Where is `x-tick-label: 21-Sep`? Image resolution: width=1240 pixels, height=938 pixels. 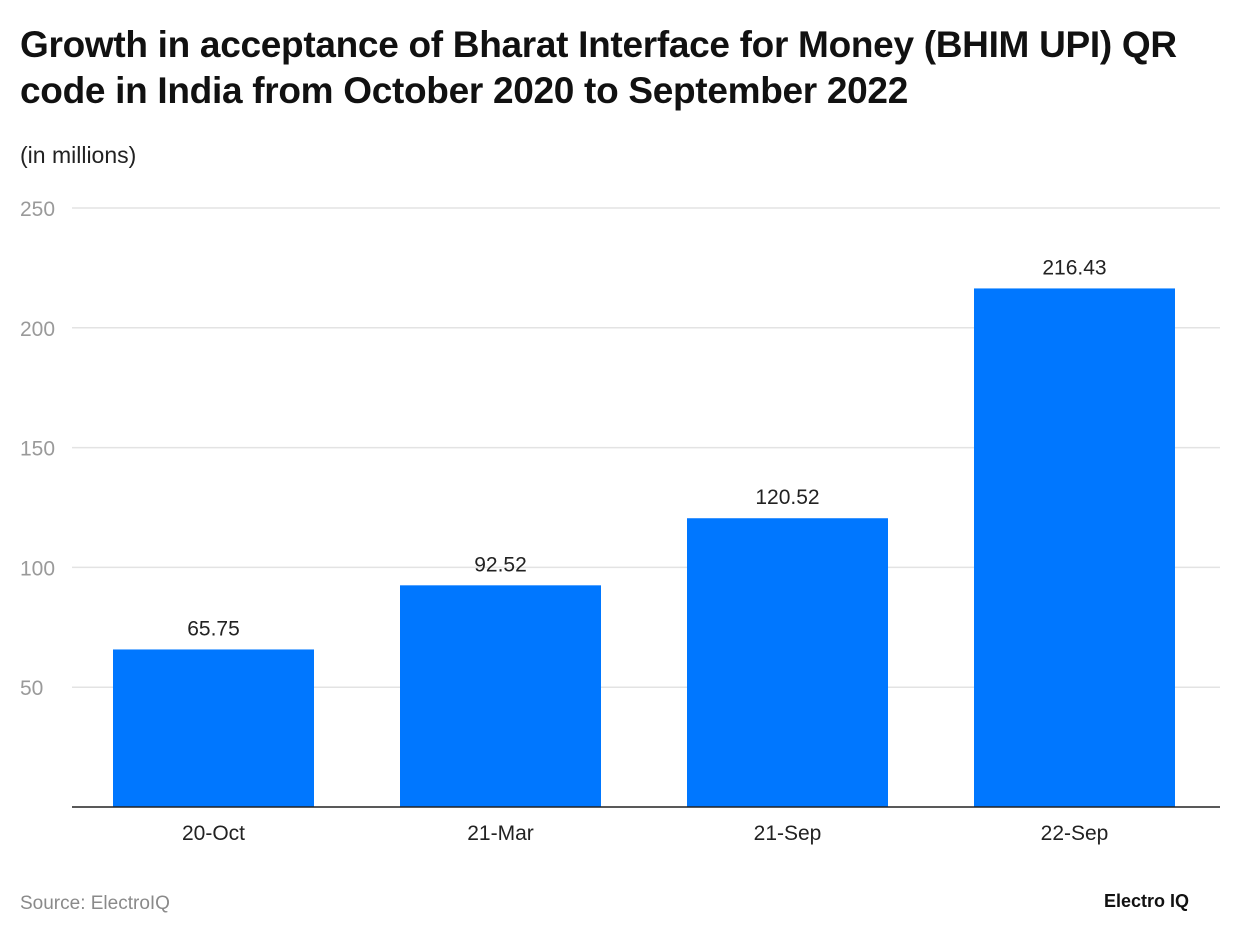 x-tick-label: 21-Sep is located at coordinates (788, 833).